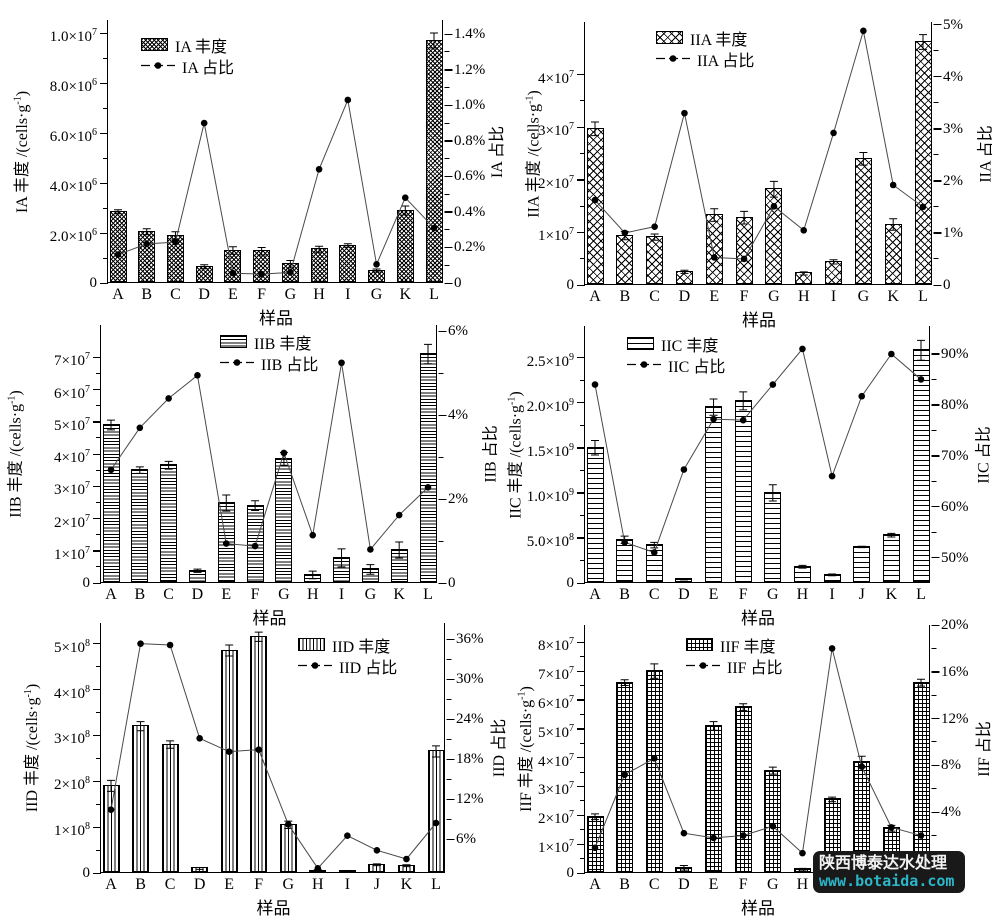  Describe the element at coordinates (73, 236) in the screenshot. I see `left-tick-label: 2.0×10⁶` at that location.